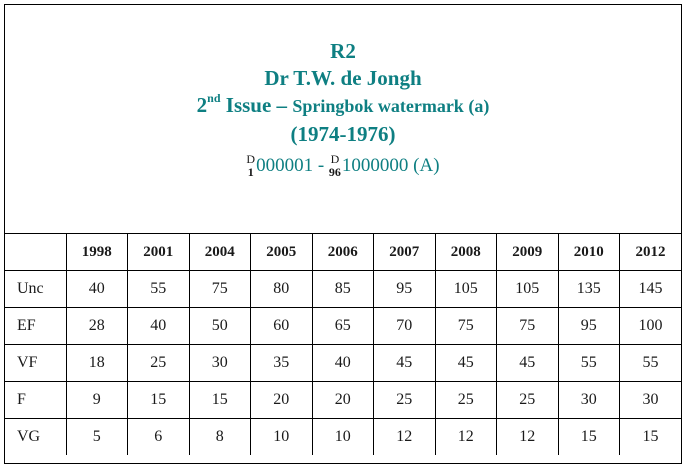 The height and width of the screenshot is (472, 688). I want to click on year-header: 2008, so click(465, 252).